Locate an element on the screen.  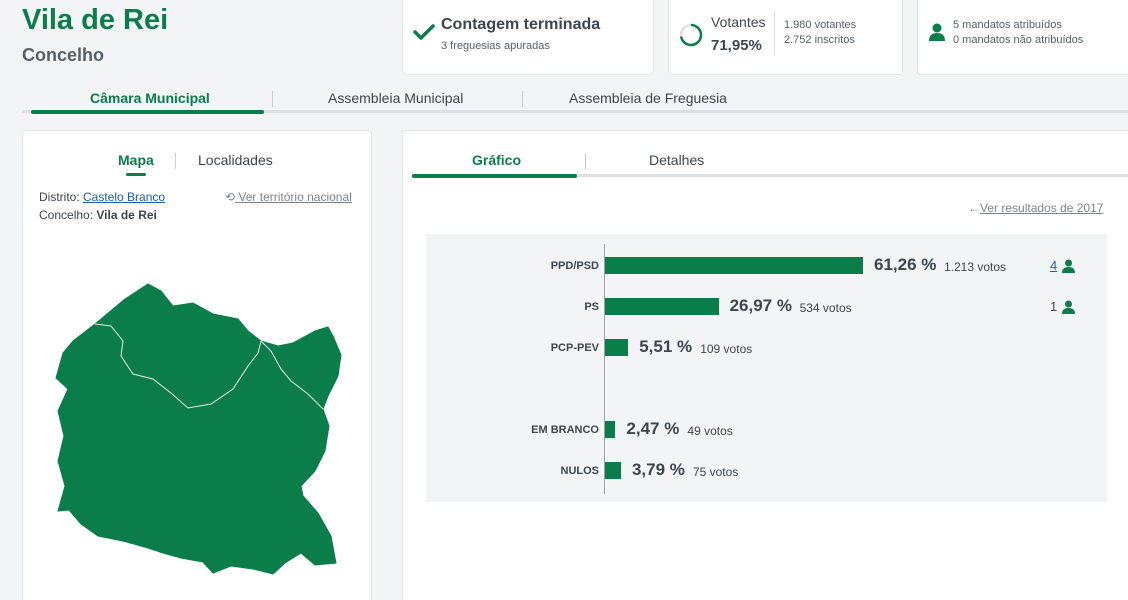
tab-localidades: Localidades is located at coordinates (235, 160).